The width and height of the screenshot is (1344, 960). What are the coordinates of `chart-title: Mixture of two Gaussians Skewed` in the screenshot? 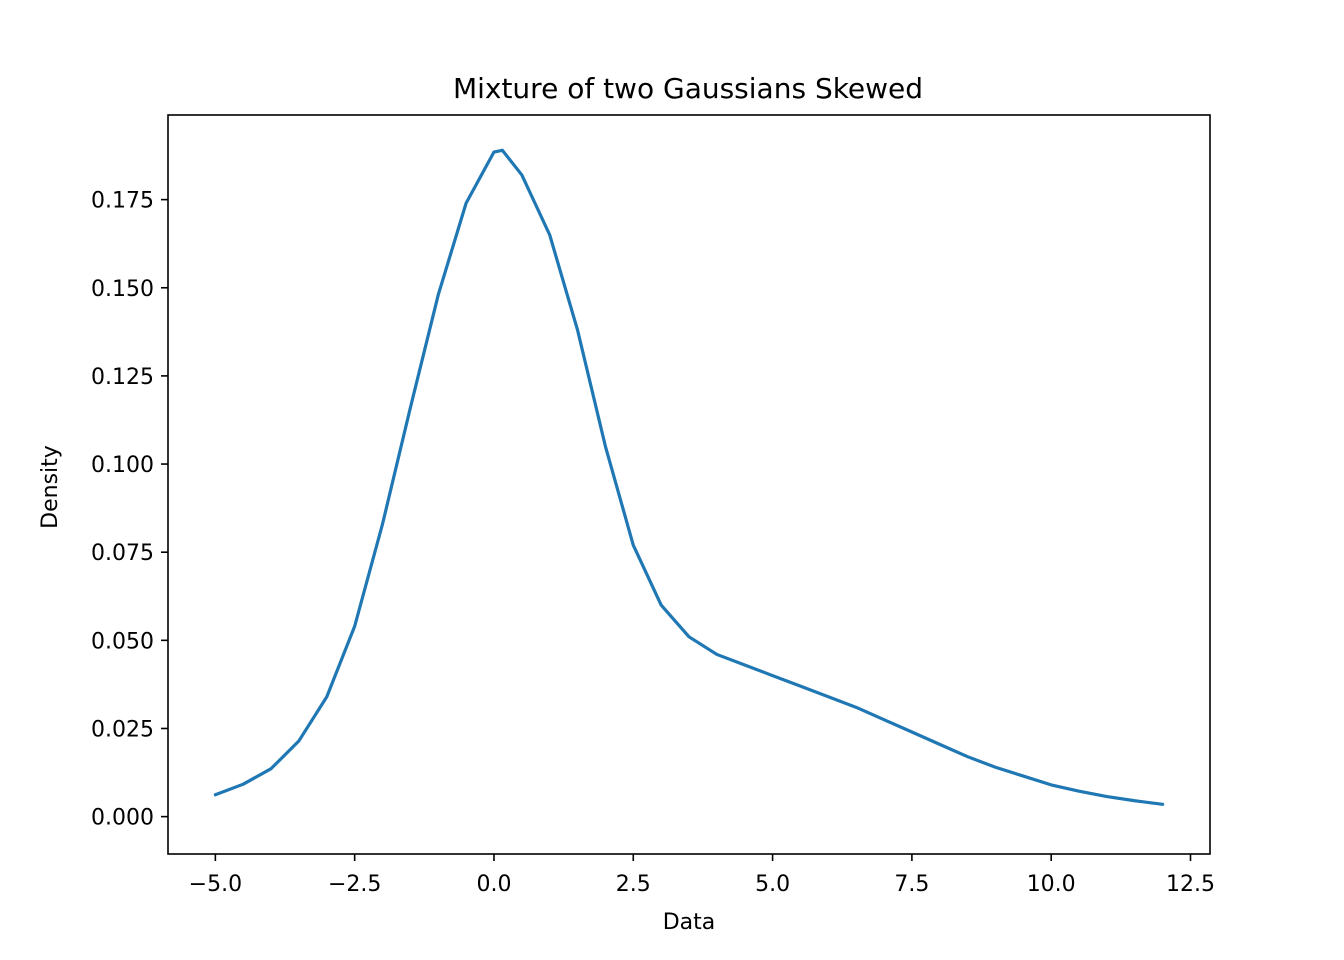 It's located at (688, 88).